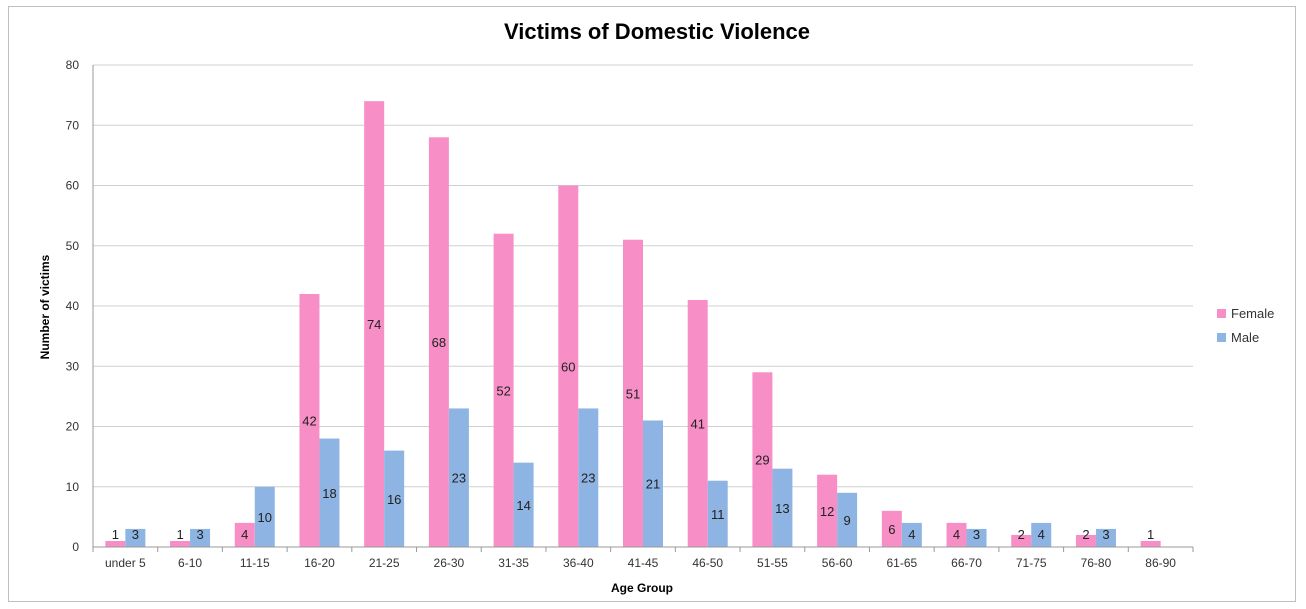  Describe the element at coordinates (657, 31) in the screenshot. I see `chart-title: Victims of Domestic Violence` at that location.